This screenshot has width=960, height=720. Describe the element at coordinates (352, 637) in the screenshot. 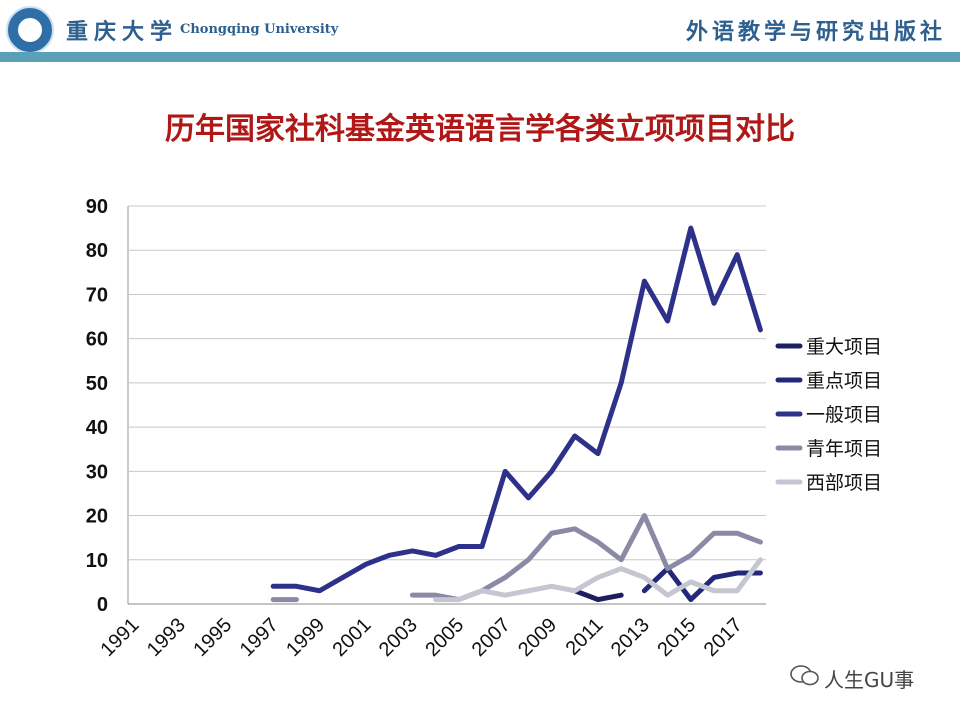

I see `x-tick-label: 2001` at that location.